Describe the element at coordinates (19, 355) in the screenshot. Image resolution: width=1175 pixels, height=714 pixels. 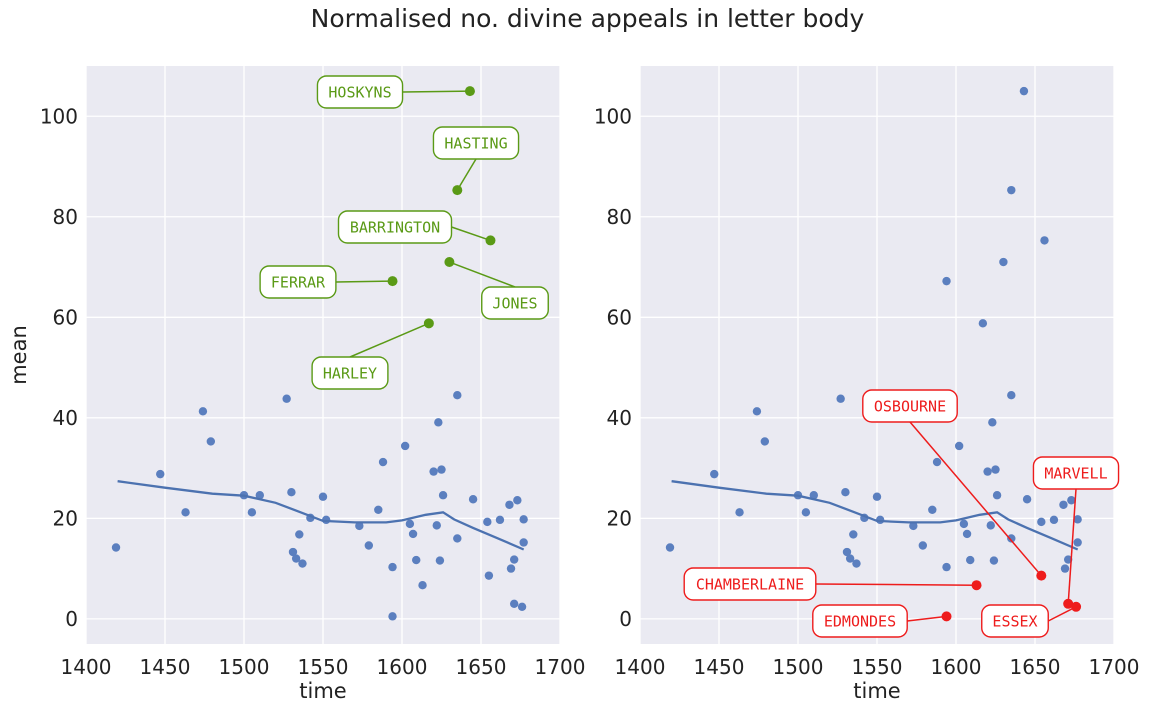
I see `y-axis-label: mean` at that location.